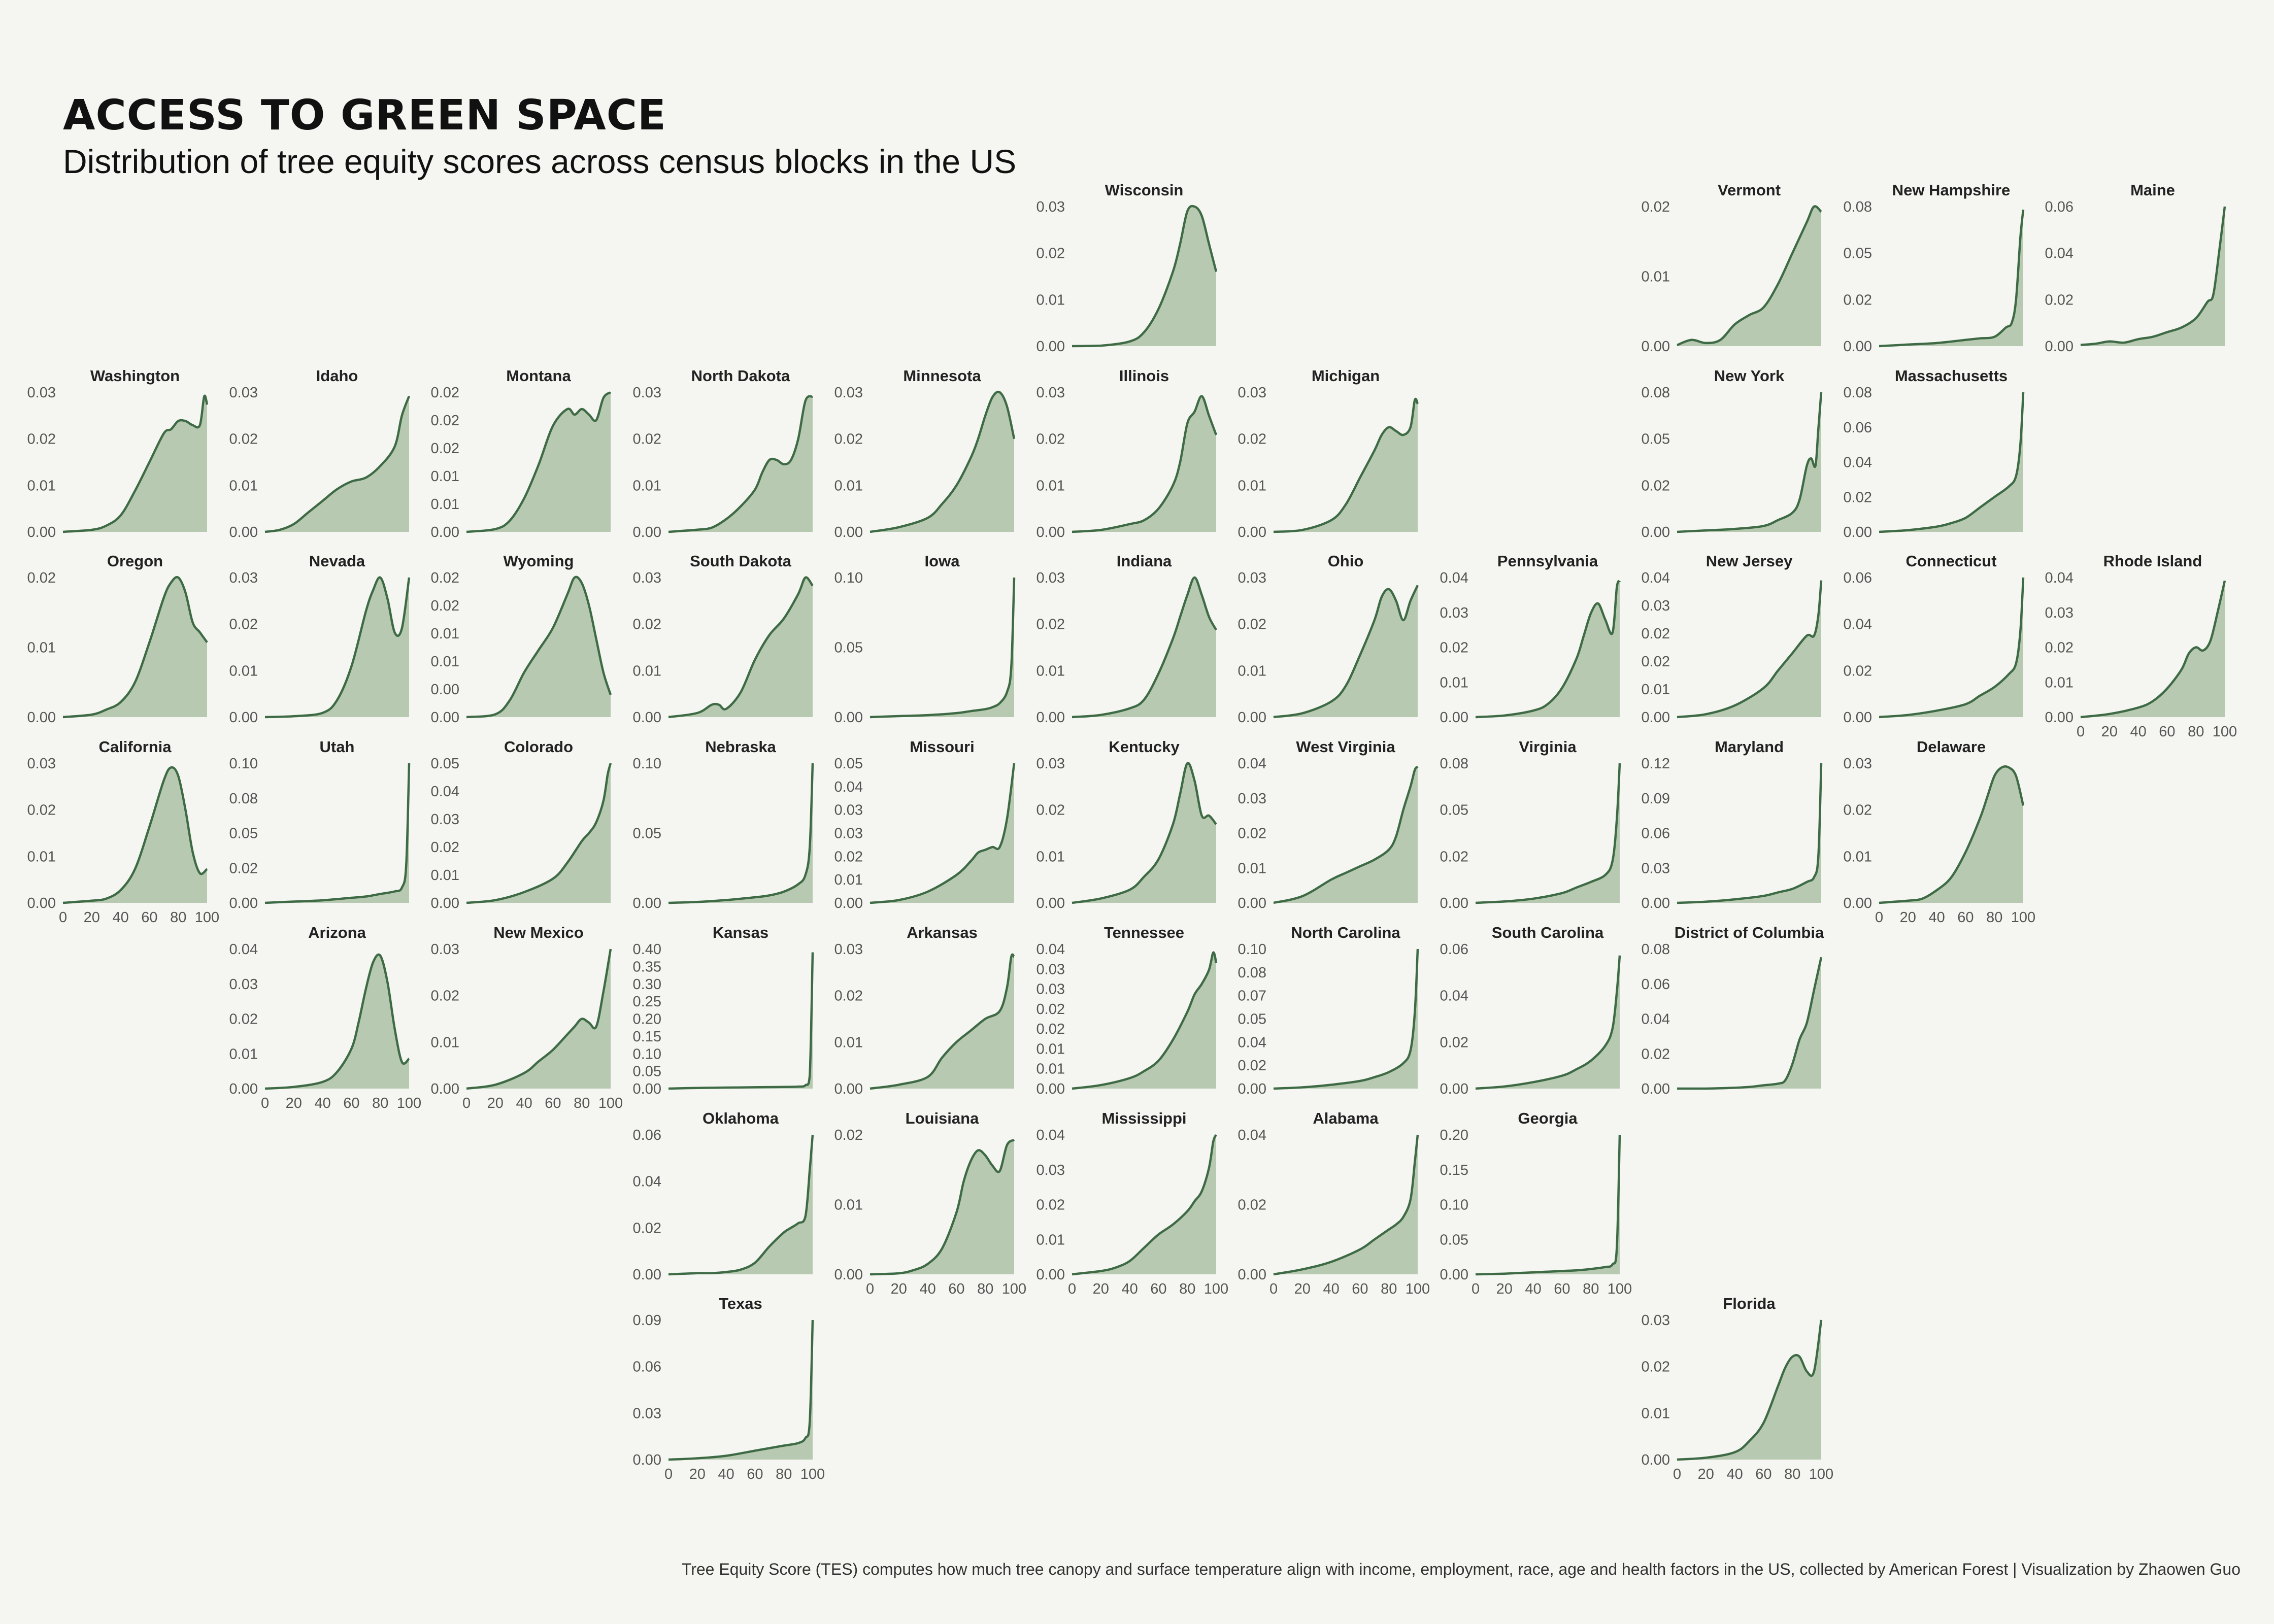 This screenshot has height=1624, width=2274. What do you see at coordinates (949, 638) in the screenshot?
I see `panel-iowa: Iowa 0.00 0.05 0.10` at bounding box center [949, 638].